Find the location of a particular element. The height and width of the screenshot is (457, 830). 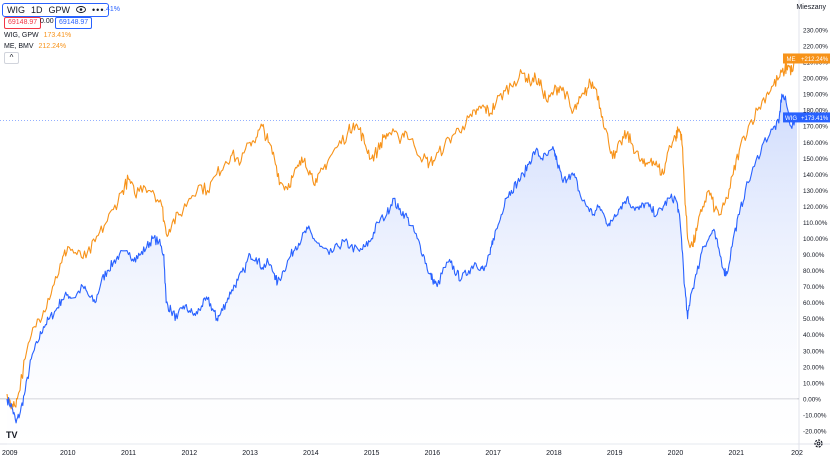

y-tick-label: 100.00% is located at coordinates (815, 239).